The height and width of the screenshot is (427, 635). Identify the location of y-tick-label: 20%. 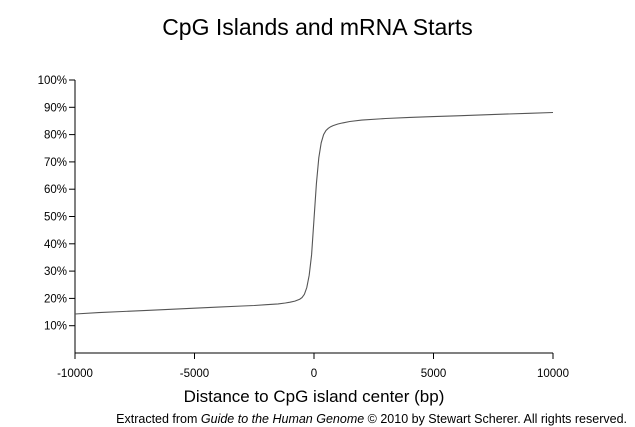
(55, 299).